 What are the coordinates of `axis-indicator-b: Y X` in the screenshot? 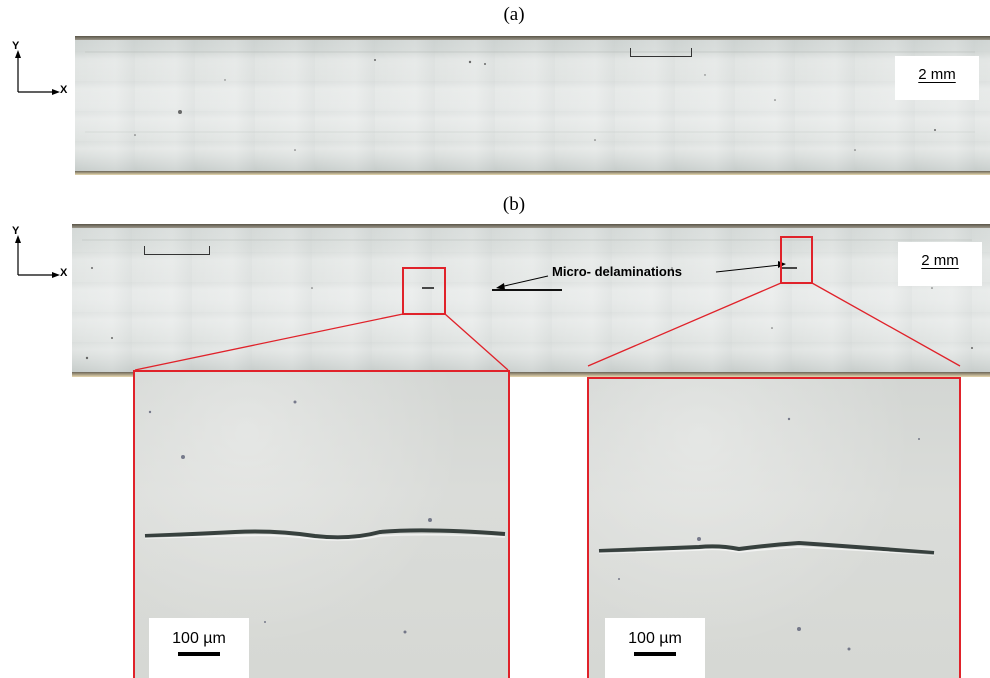 It's located at (43, 255).